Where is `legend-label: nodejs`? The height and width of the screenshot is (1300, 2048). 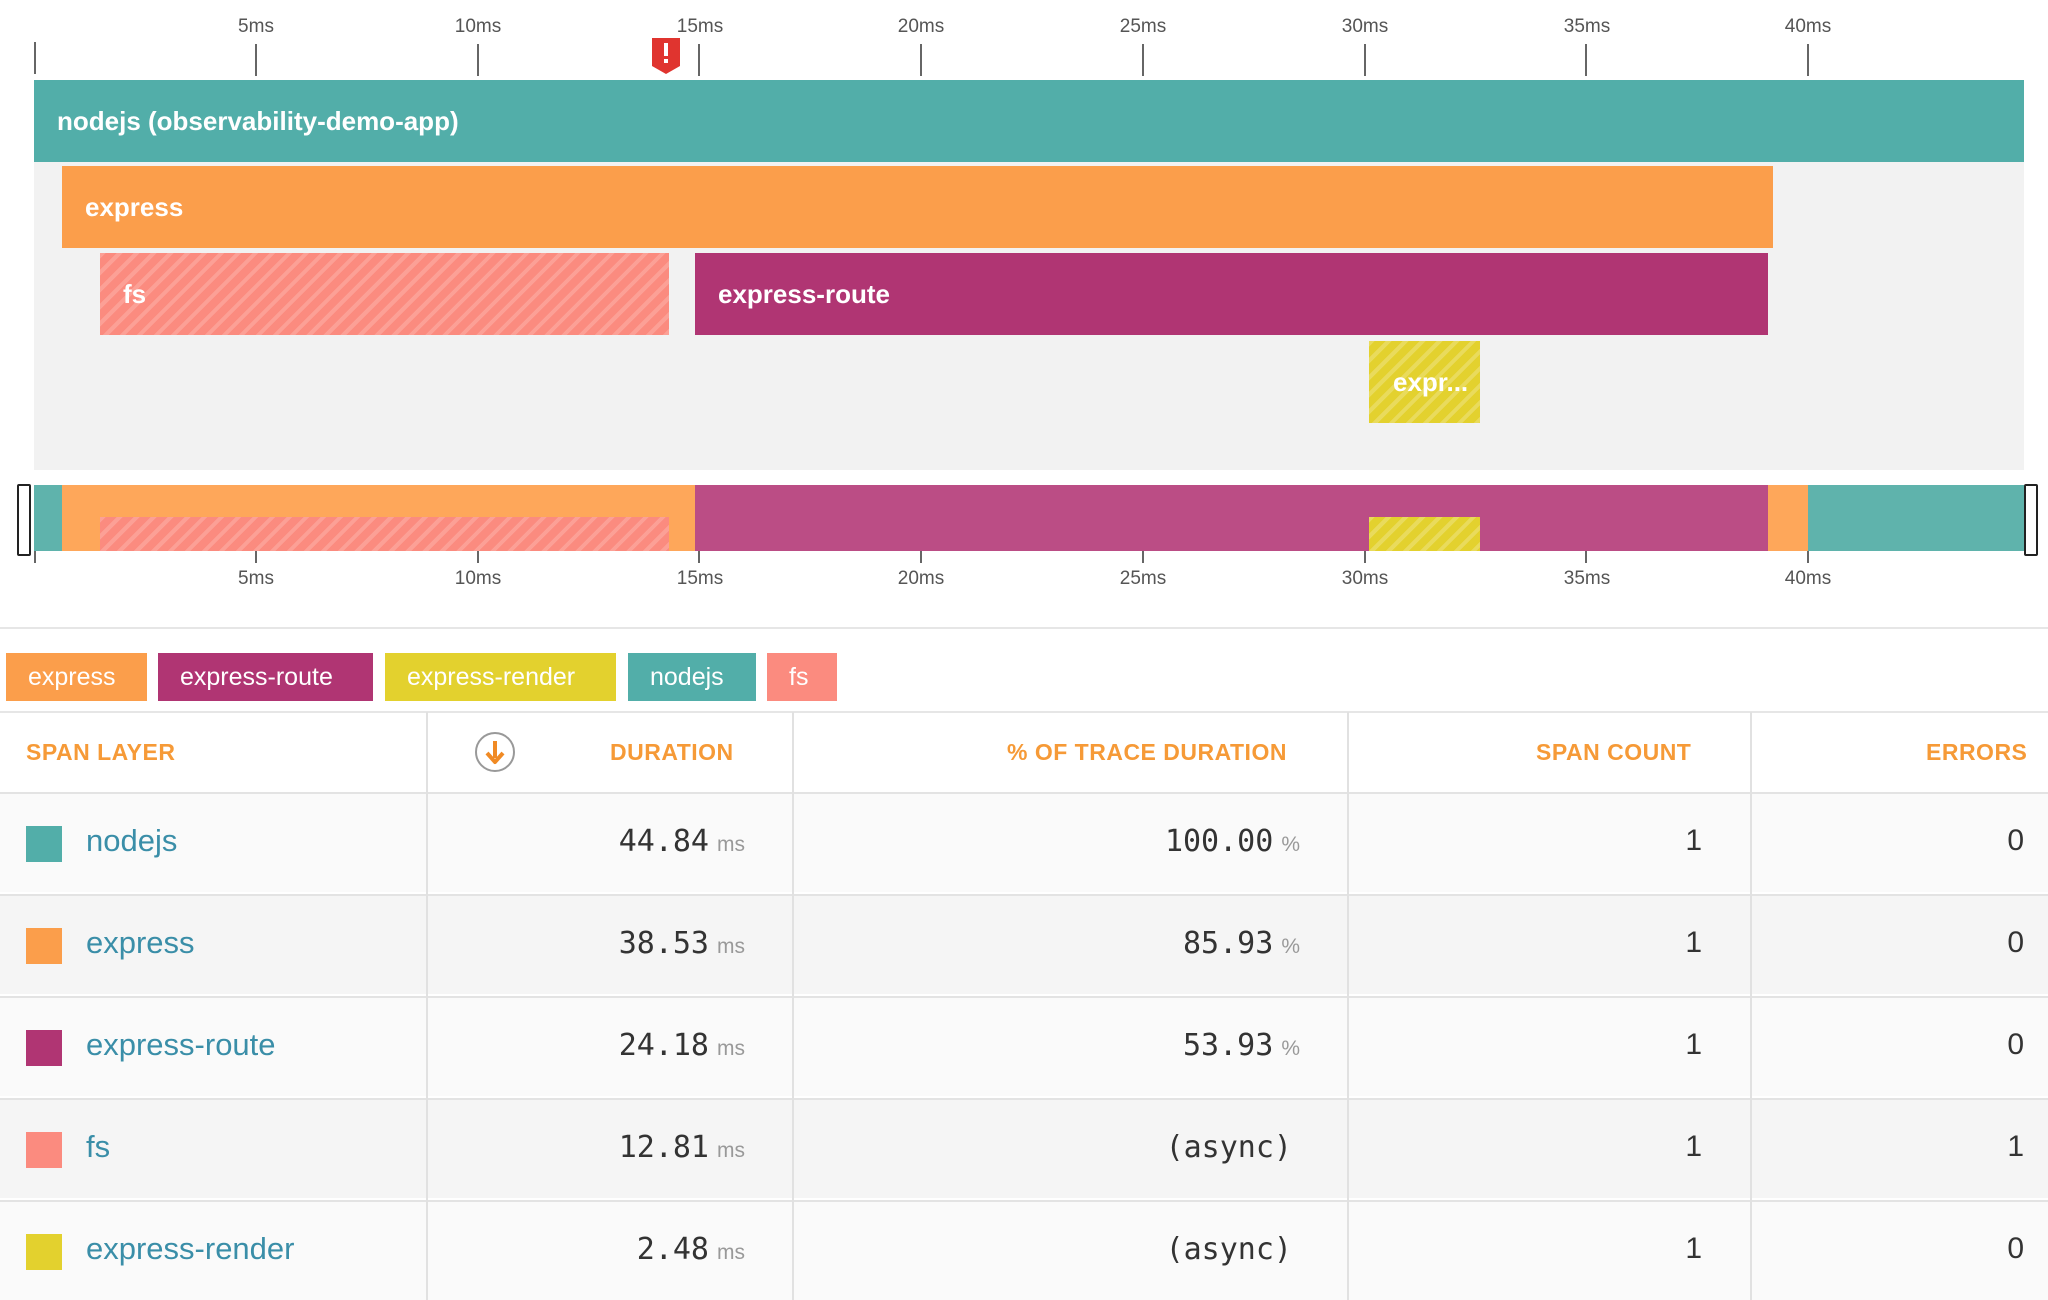 legend-label: nodejs is located at coordinates (687, 676).